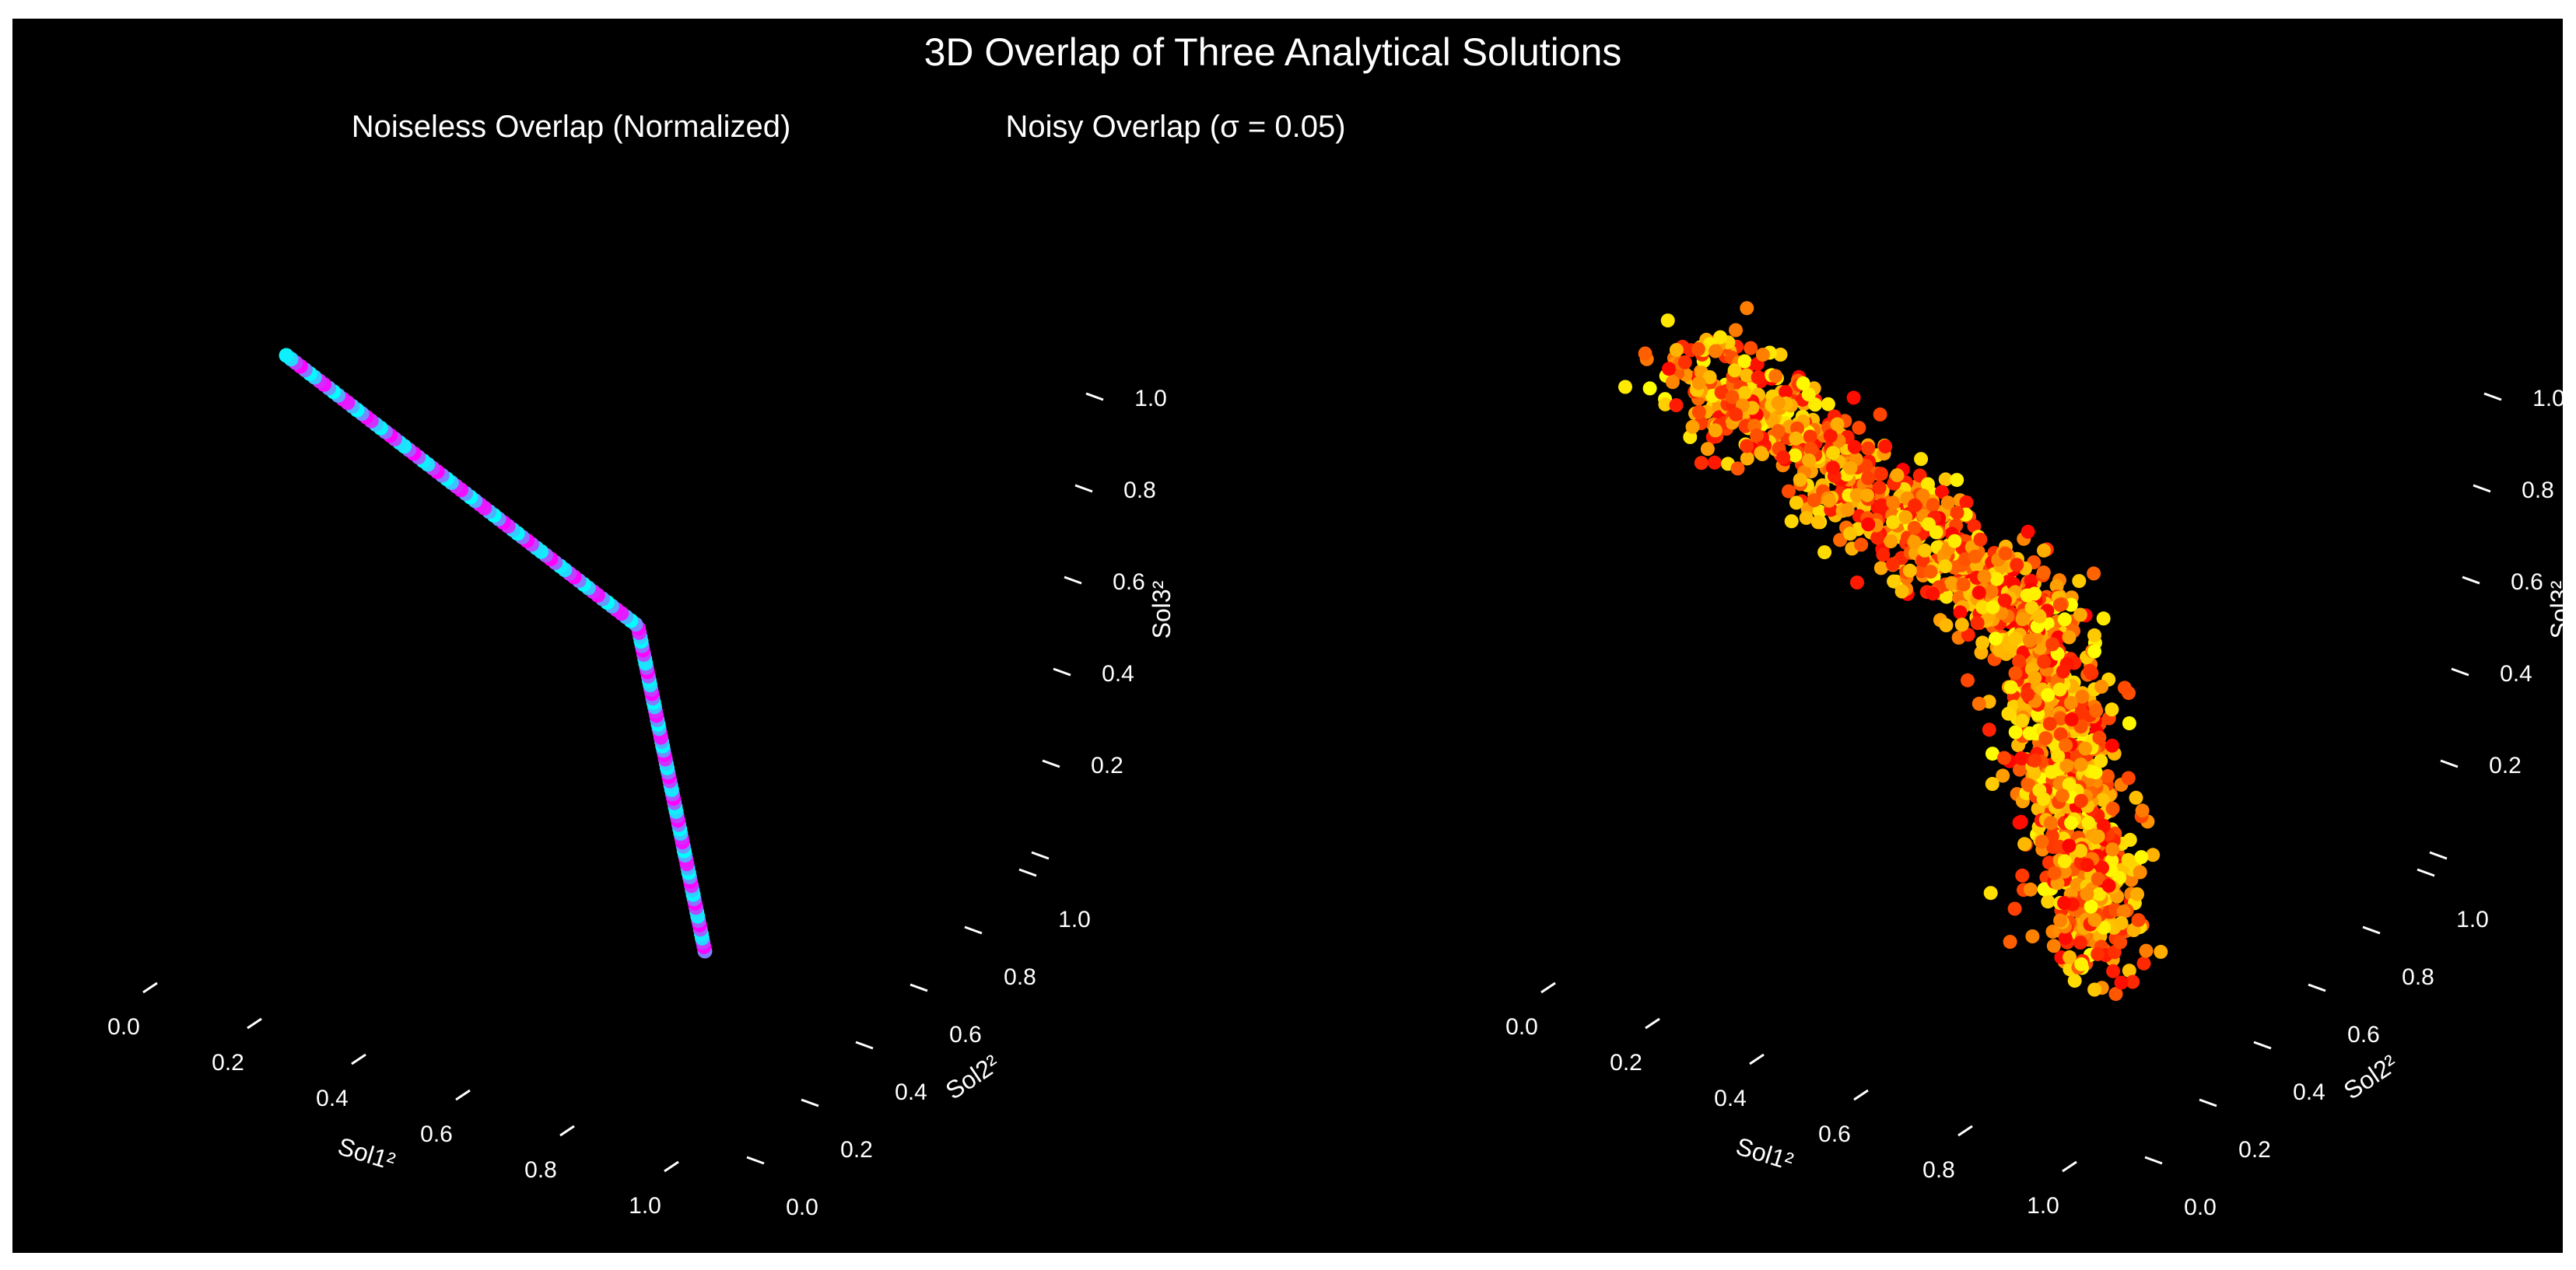  Describe the element at coordinates (1150, 398) in the screenshot. I see `z-tick-label: 1.0` at that location.